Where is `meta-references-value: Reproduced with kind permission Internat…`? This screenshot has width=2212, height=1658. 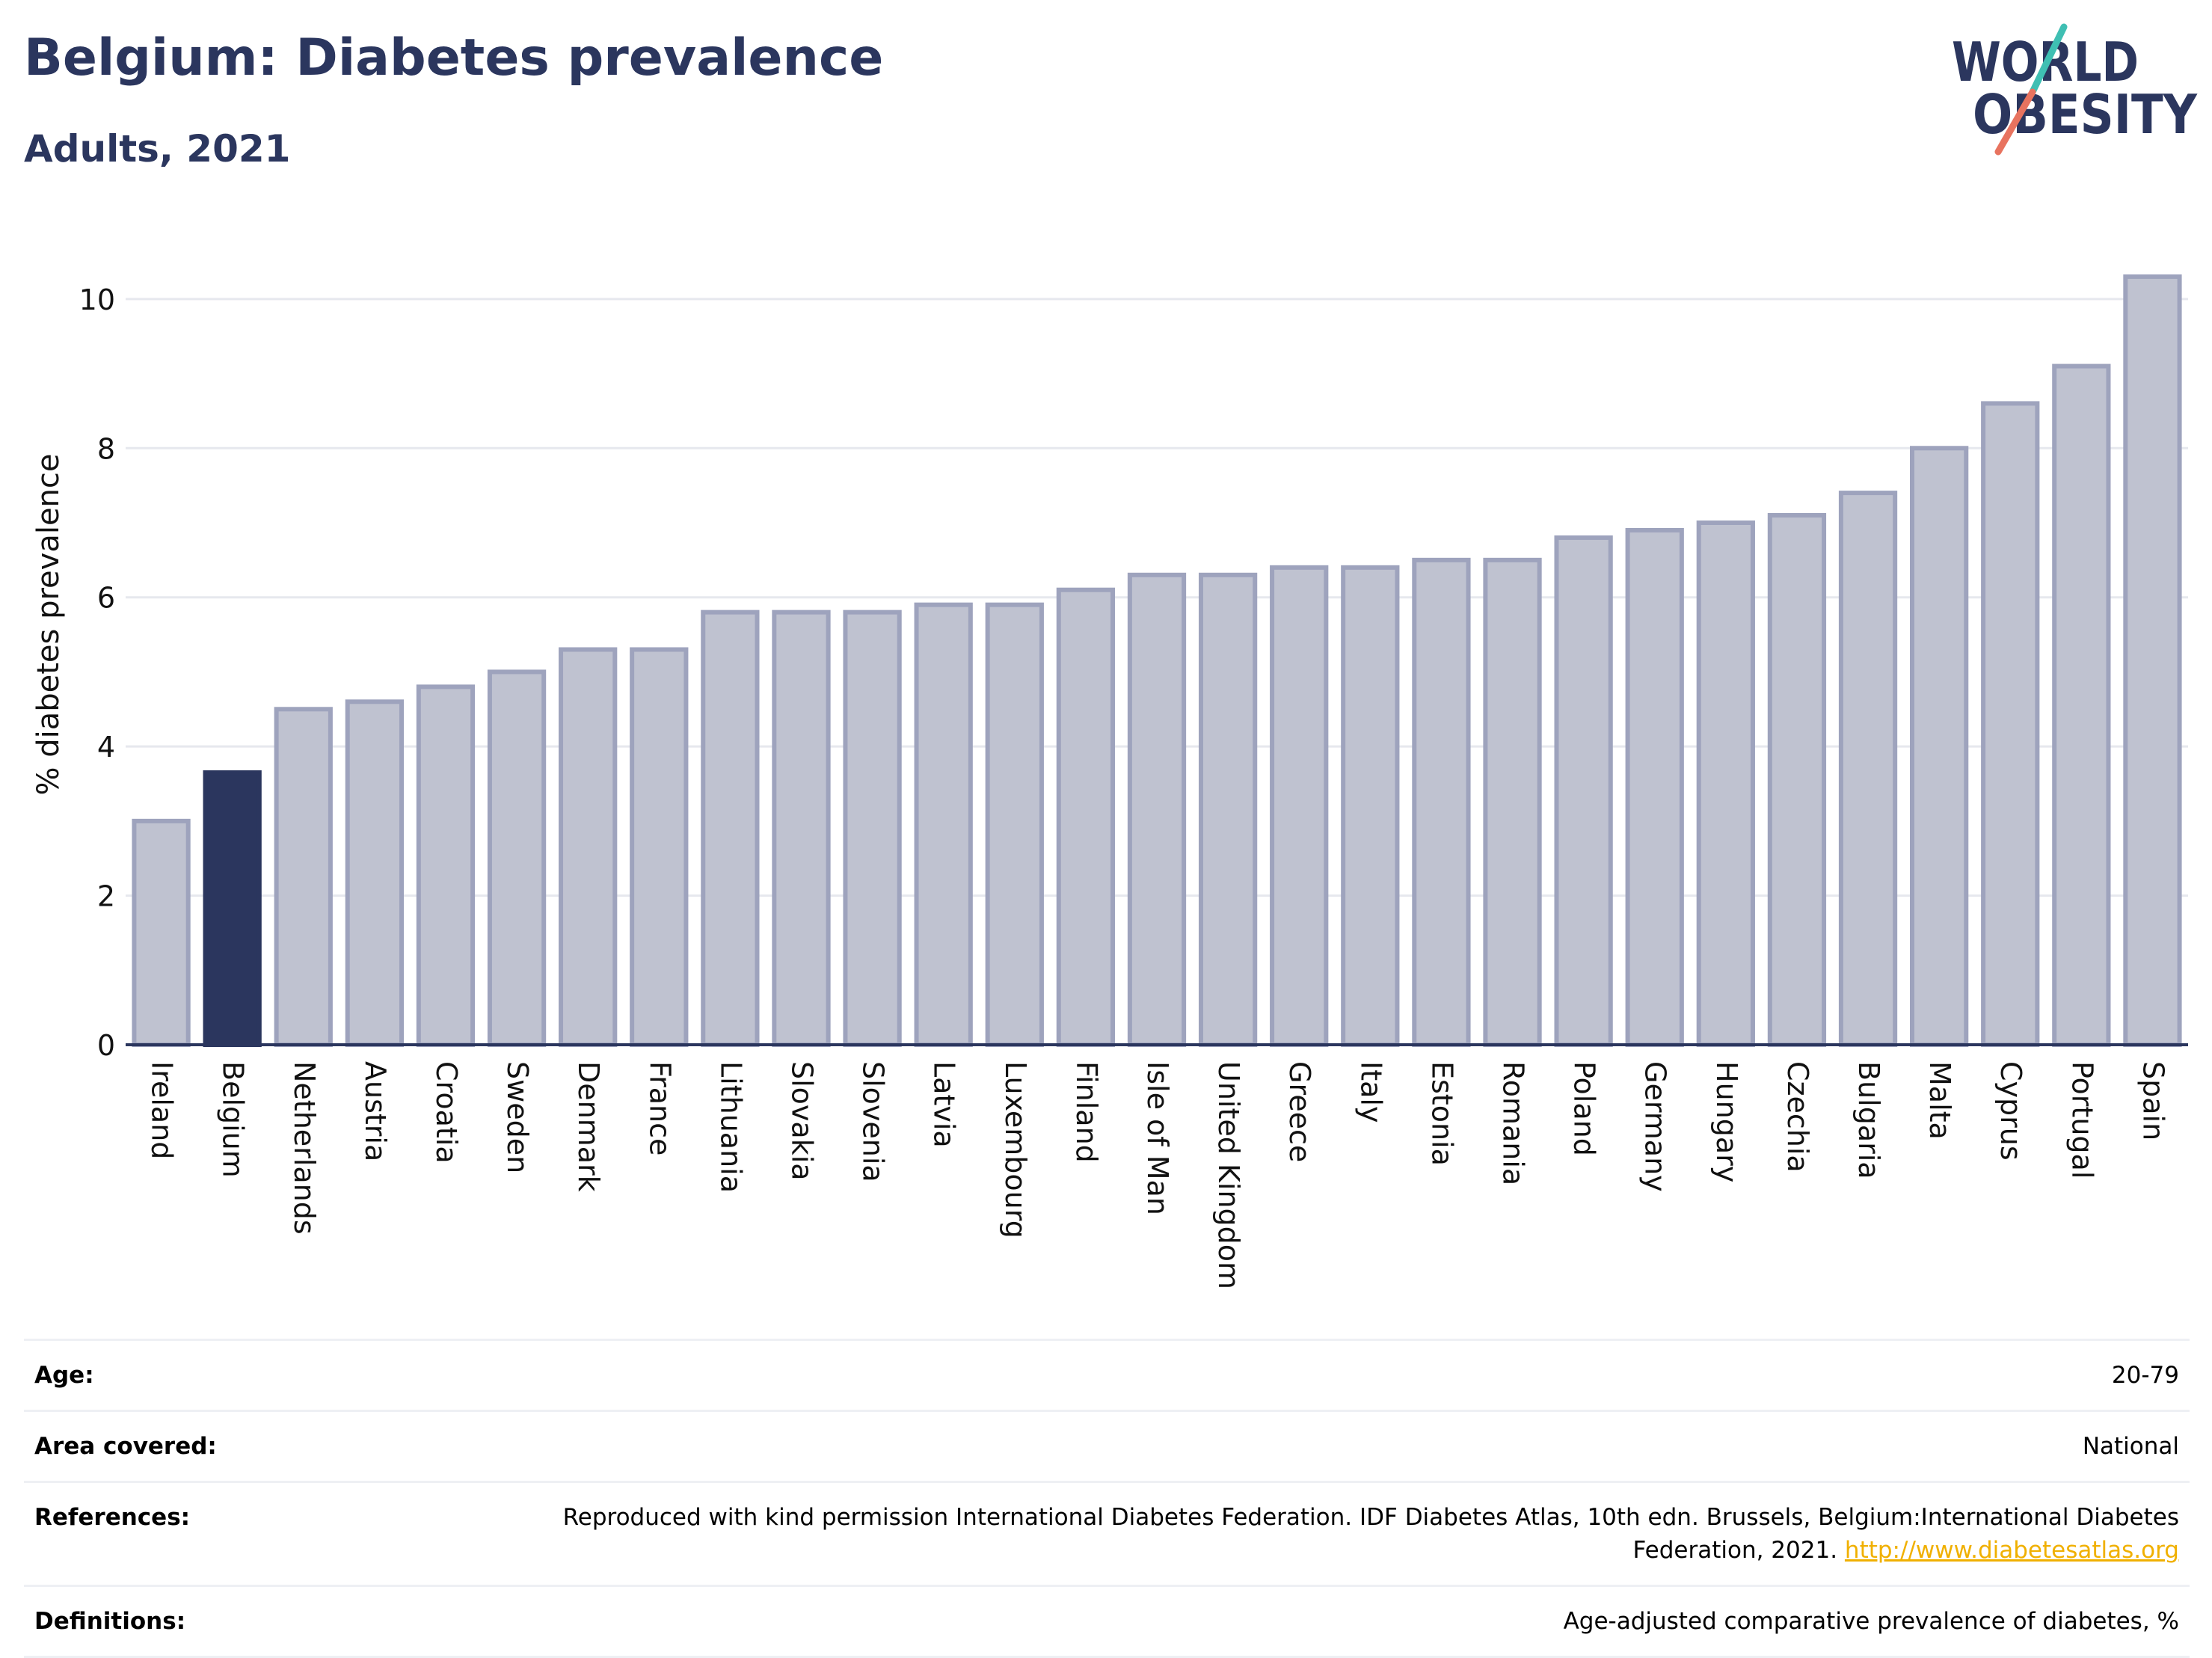
meta-references-value: Reproduced with kind permission Internat… is located at coordinates (1362, 1534).